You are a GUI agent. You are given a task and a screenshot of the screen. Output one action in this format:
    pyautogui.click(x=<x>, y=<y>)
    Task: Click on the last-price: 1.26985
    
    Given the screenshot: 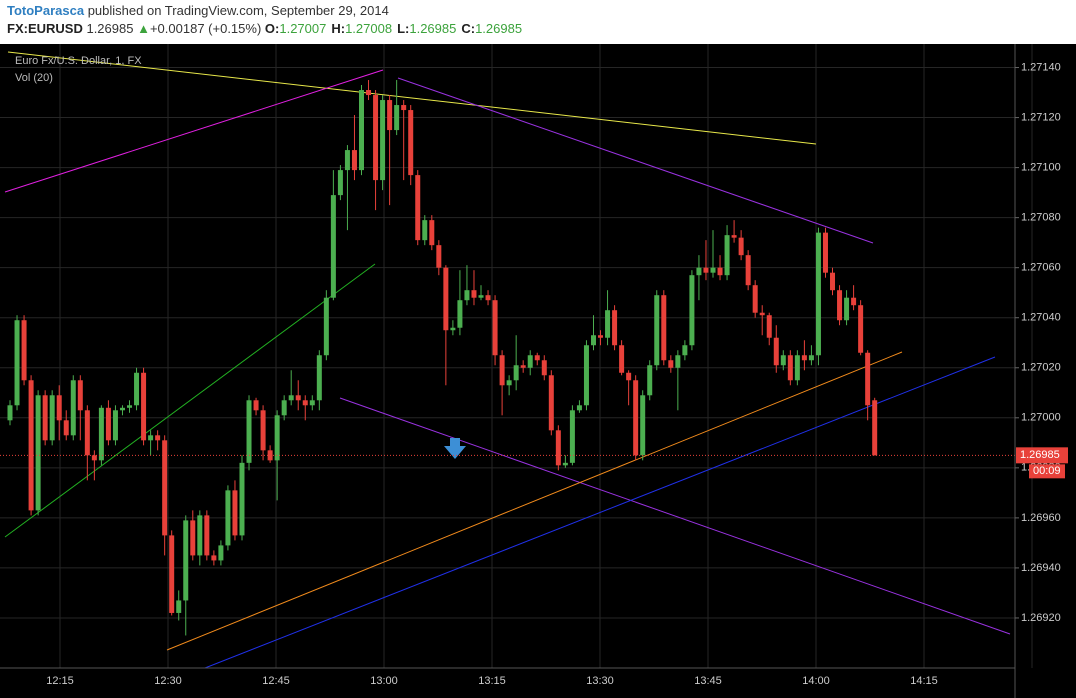 What is the action you would take?
    pyautogui.click(x=110, y=28)
    